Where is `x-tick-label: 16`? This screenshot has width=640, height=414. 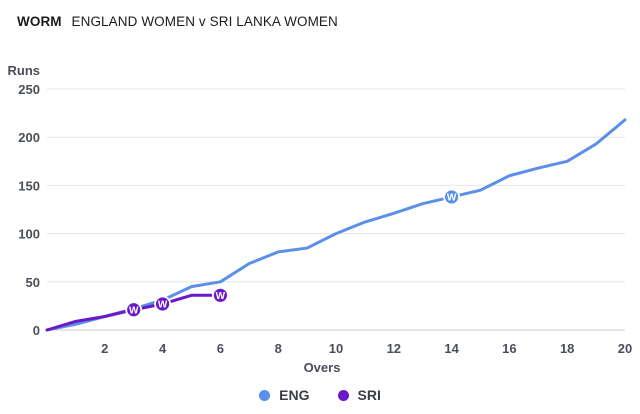
x-tick-label: 16 is located at coordinates (509, 348).